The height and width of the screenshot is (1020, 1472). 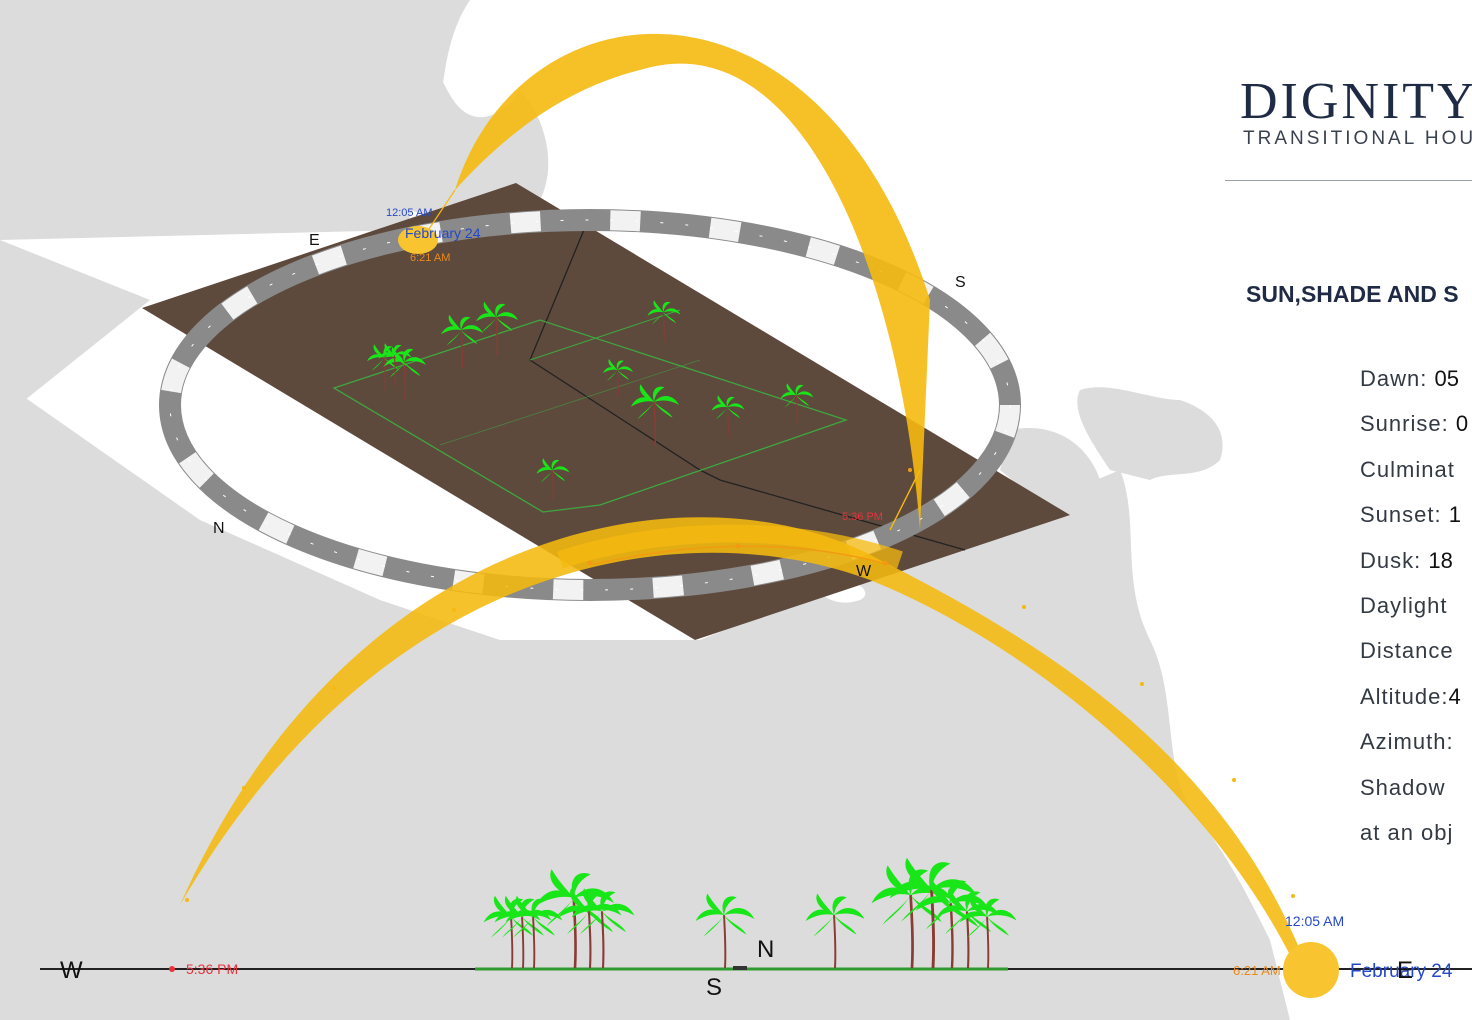 What do you see at coordinates (1404, 424) in the screenshot?
I see `info-label: Sunrise:` at bounding box center [1404, 424].